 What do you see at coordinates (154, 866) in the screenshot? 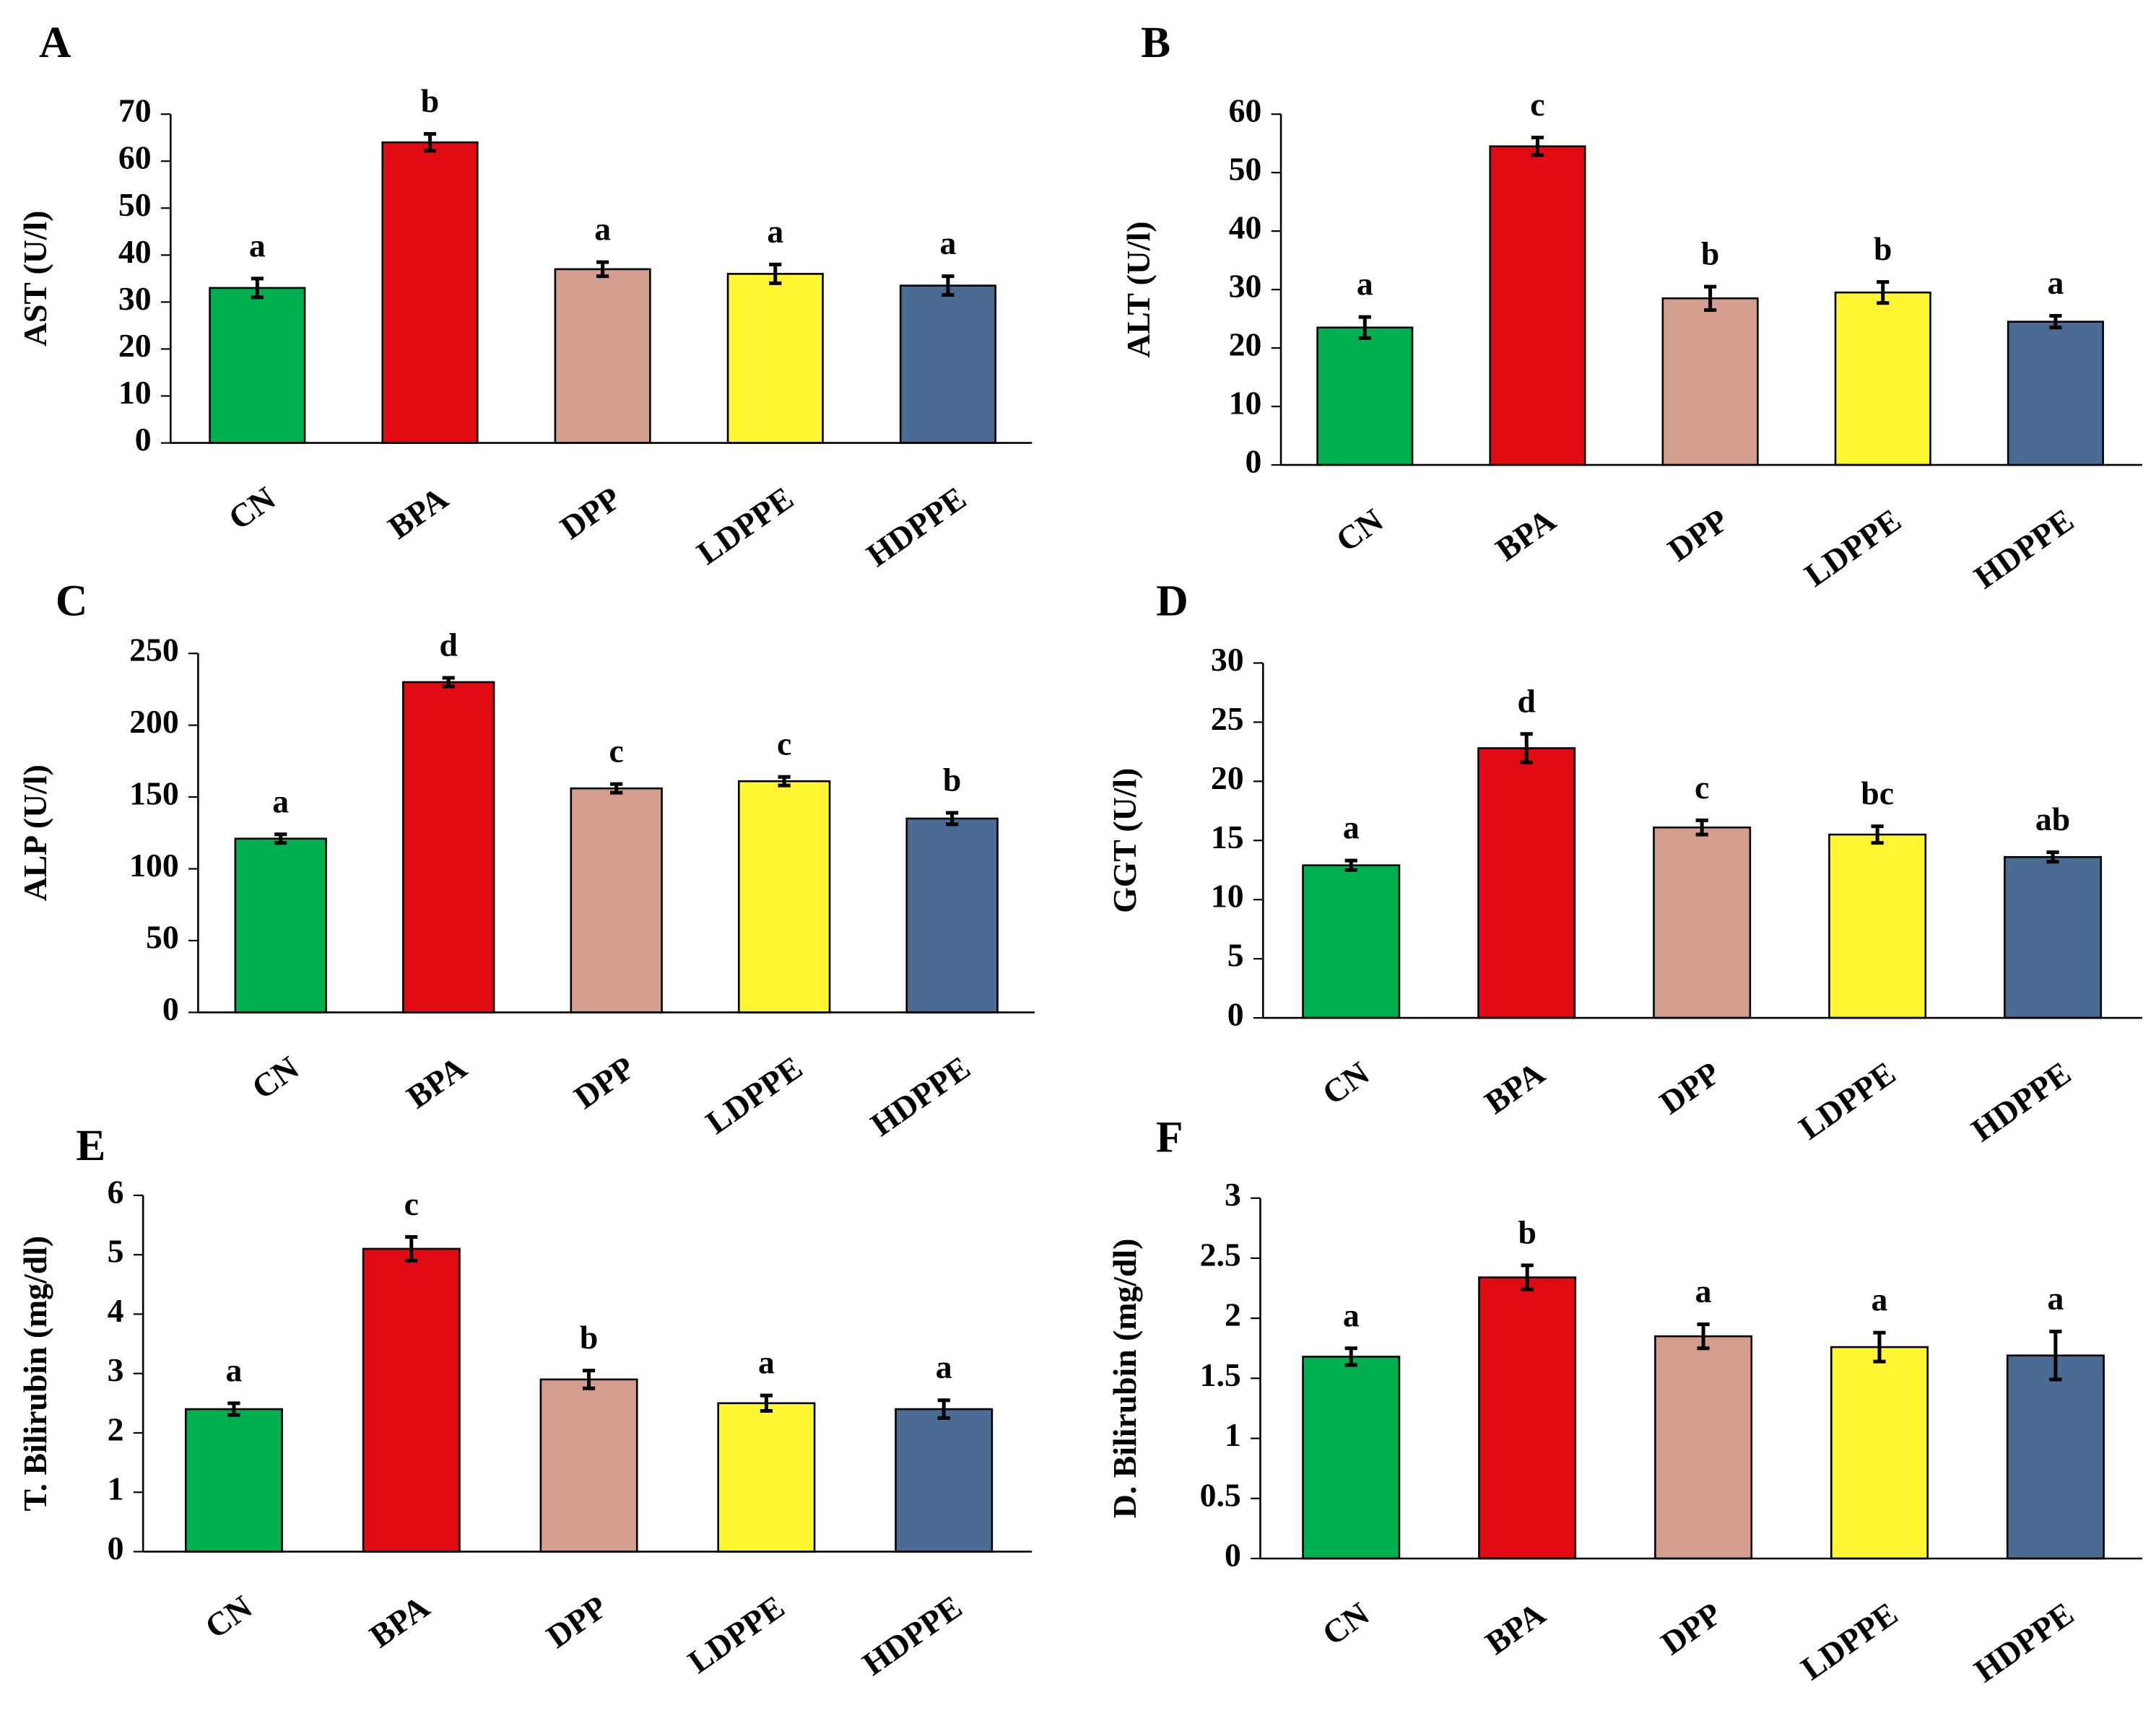
I see `y-tick-label: 100` at bounding box center [154, 866].